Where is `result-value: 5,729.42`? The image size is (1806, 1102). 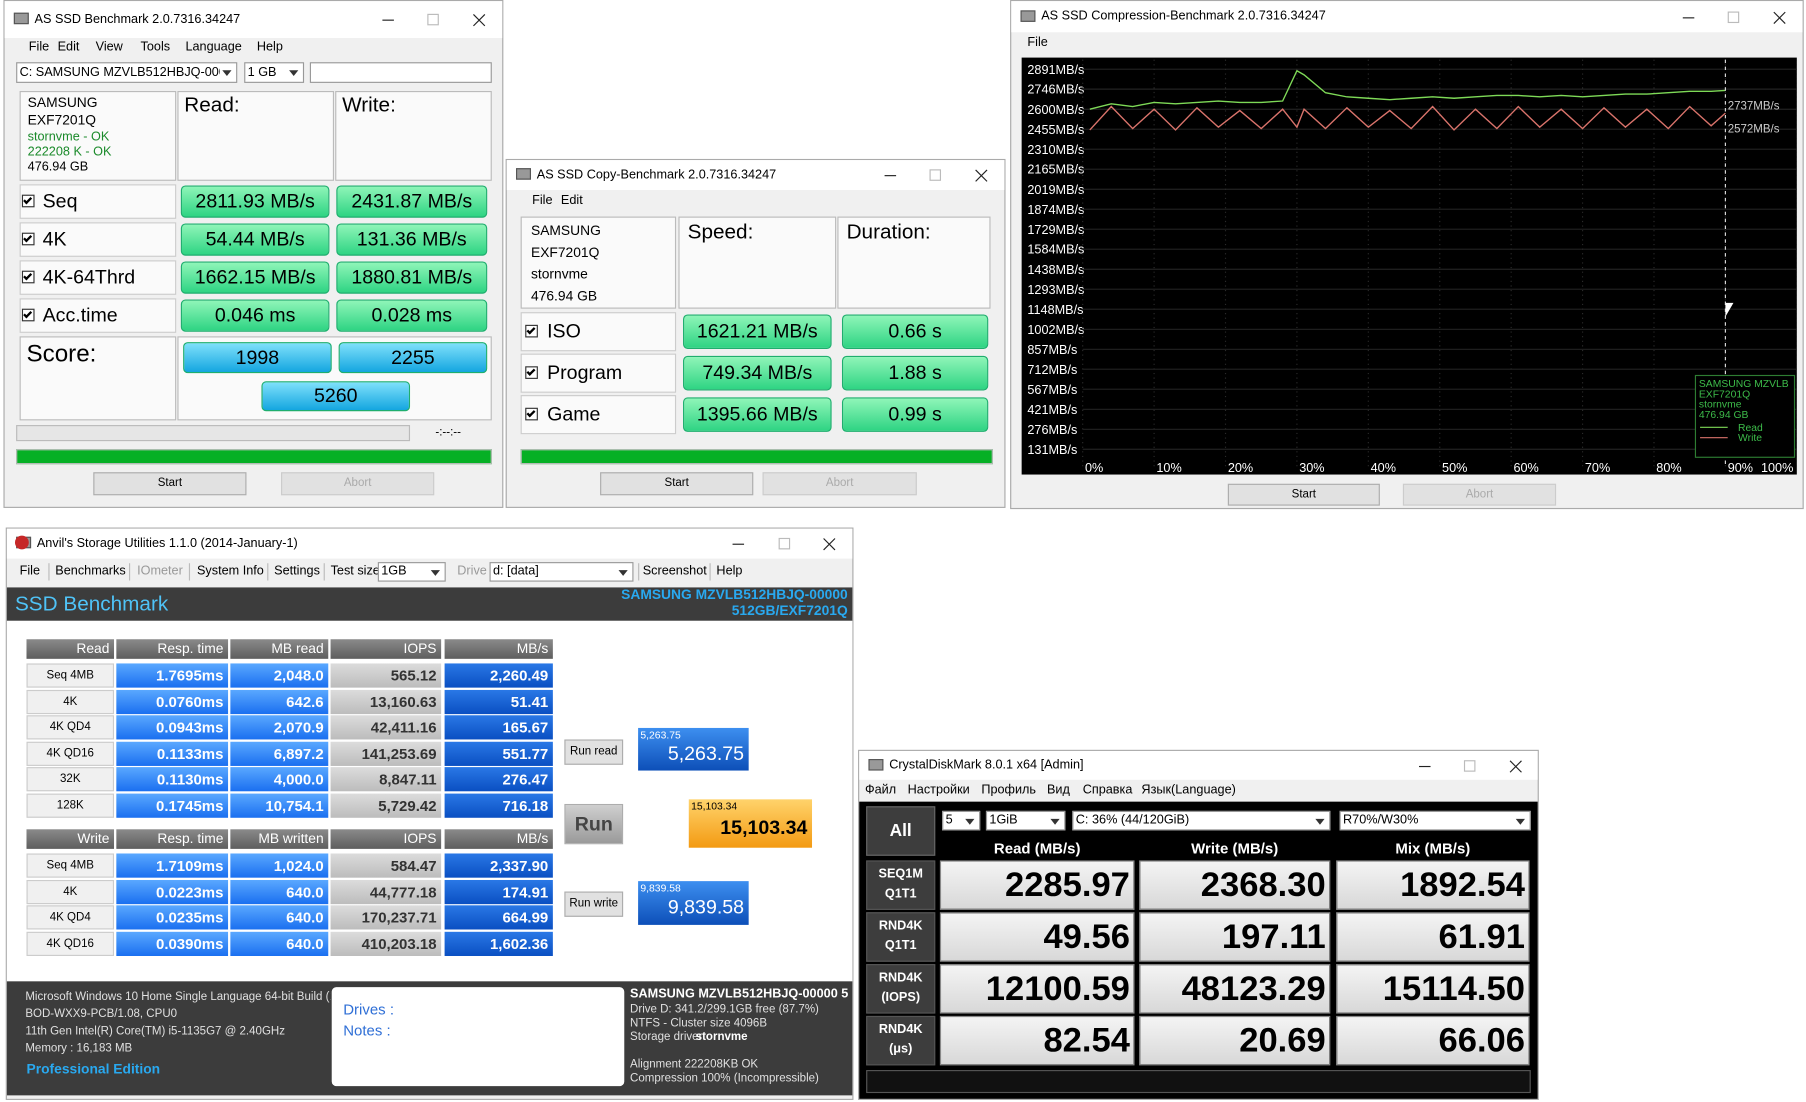 result-value: 5,729.42 is located at coordinates (407, 806).